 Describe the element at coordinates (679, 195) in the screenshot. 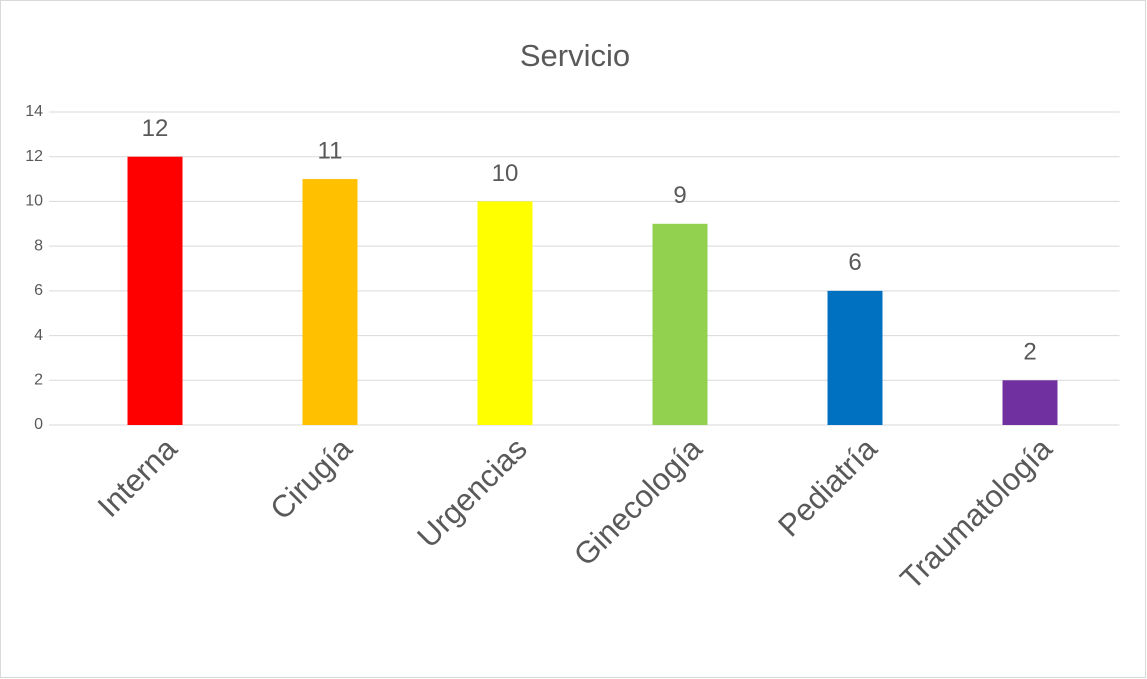

I see `data-label: 9` at that location.